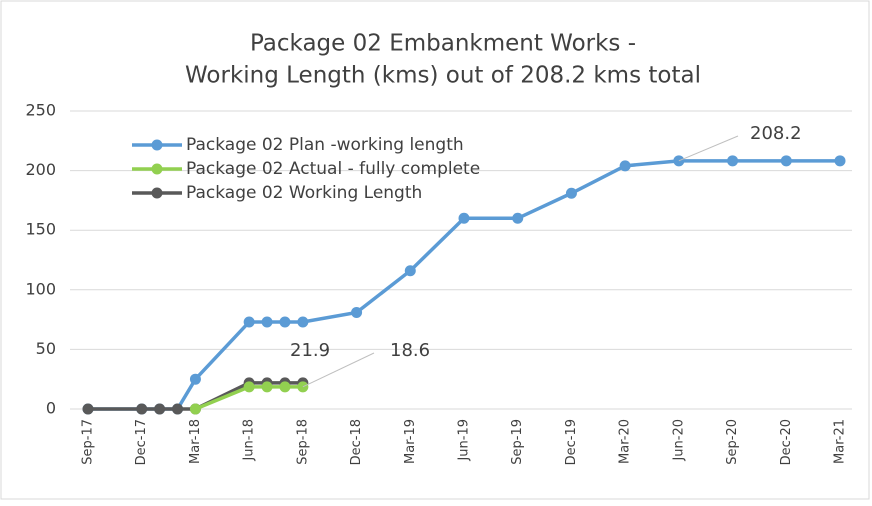  What do you see at coordinates (571, 442) in the screenshot?
I see `x-tick-label: Dec-19` at bounding box center [571, 442].